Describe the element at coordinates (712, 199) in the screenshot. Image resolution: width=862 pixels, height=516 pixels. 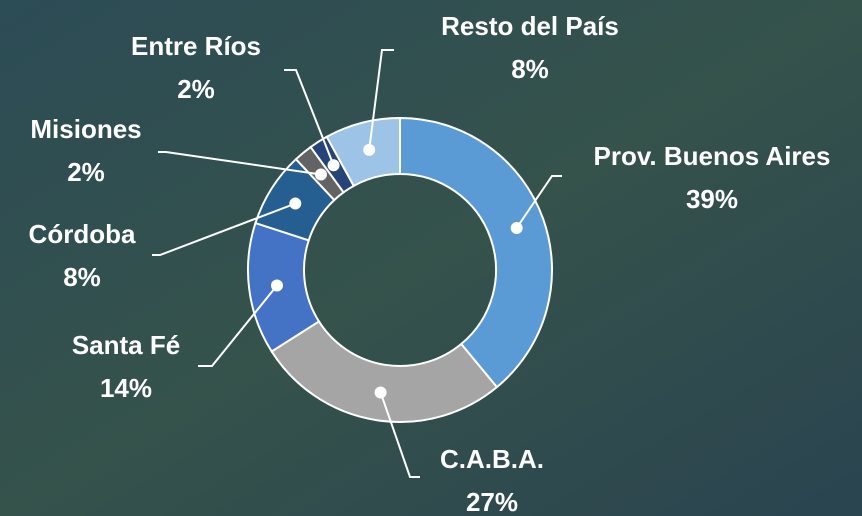
I see `value-label: 39%` at that location.